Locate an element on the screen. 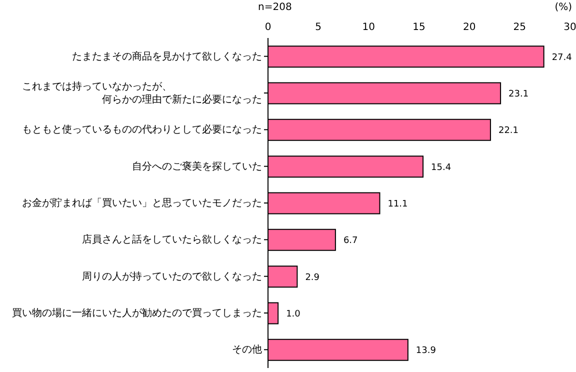  y-tick-label: 自分へのご褒美を探していた is located at coordinates (197, 166).